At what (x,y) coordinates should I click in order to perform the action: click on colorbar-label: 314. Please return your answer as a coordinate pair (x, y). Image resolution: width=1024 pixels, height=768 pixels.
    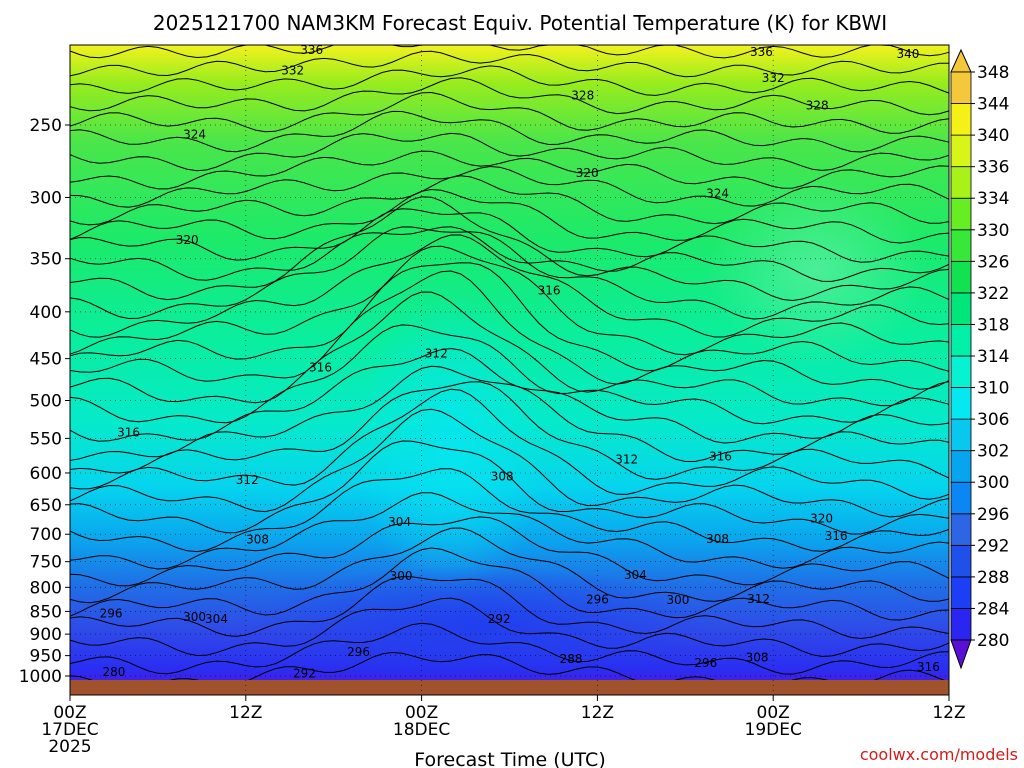
    Looking at the image, I should click on (993, 357).